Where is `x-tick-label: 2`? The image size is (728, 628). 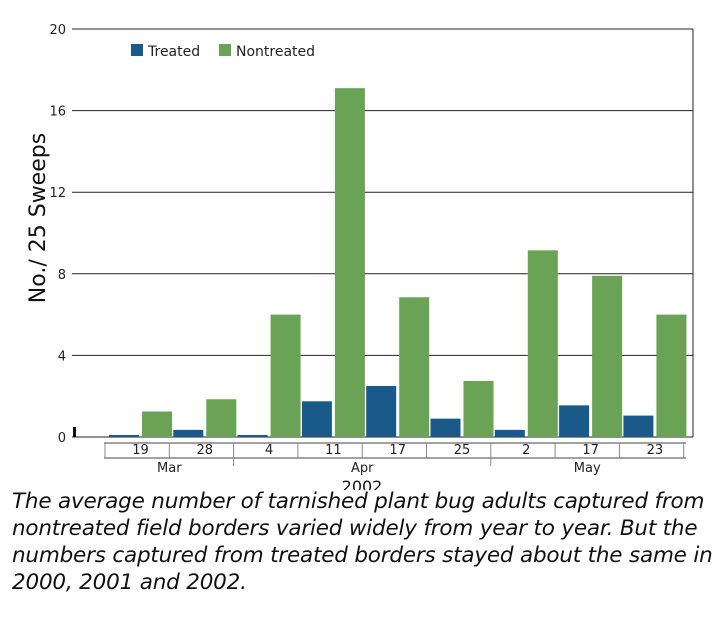 x-tick-label: 2 is located at coordinates (526, 450).